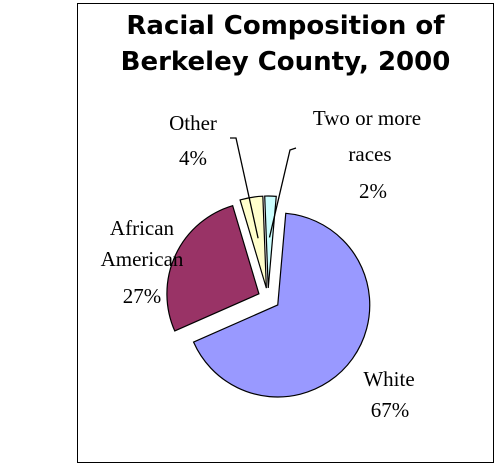 The width and height of the screenshot is (497, 463). Describe the element at coordinates (367, 118) in the screenshot. I see `label-two-or-more-line-1: Two or more` at that location.